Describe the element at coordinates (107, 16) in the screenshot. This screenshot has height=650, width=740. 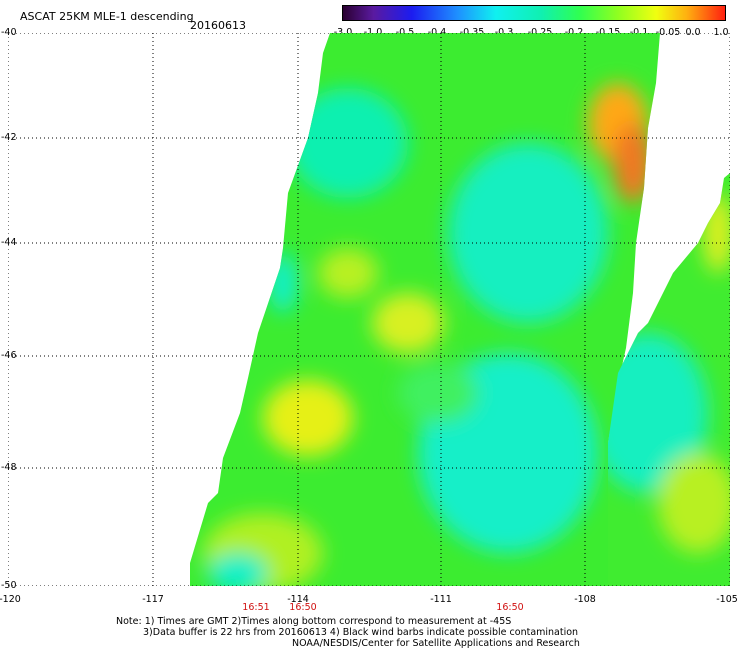
I see `map-title: ASCAT 25KM MLE-1 descending` at that location.